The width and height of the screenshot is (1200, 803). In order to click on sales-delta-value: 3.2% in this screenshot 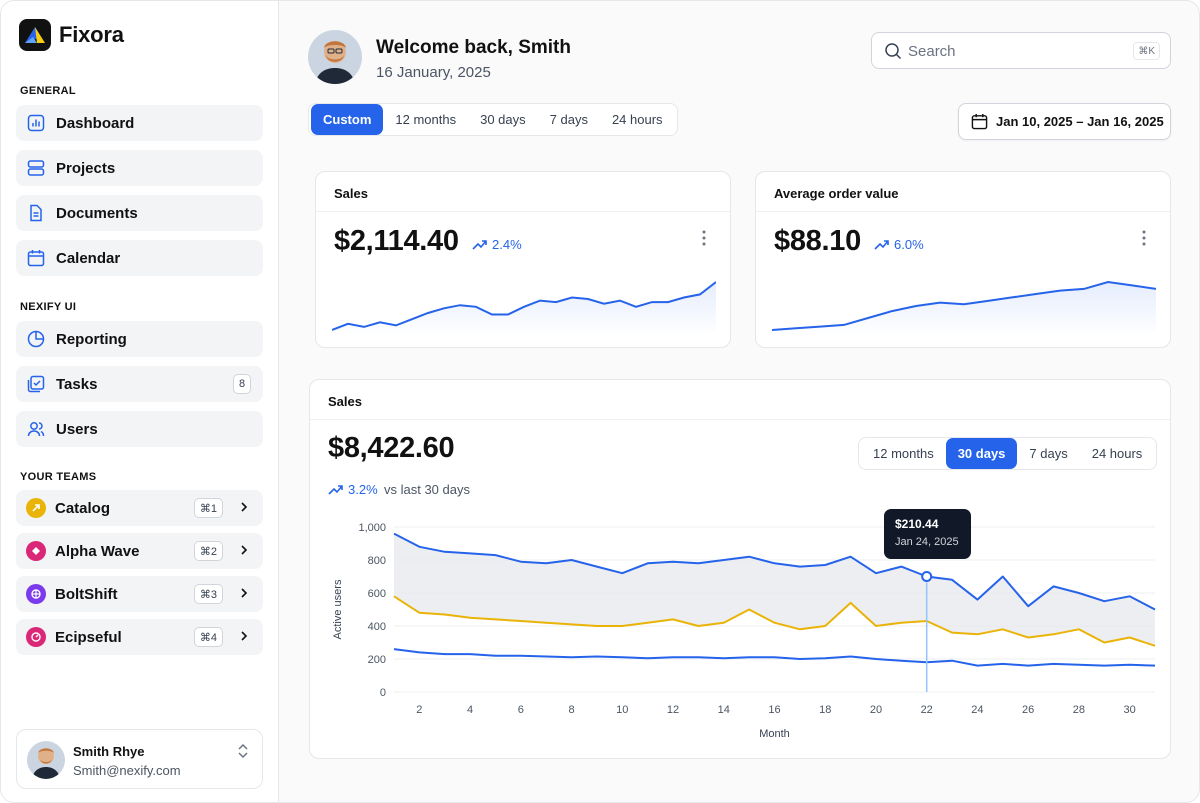, I will do `click(363, 489)`.